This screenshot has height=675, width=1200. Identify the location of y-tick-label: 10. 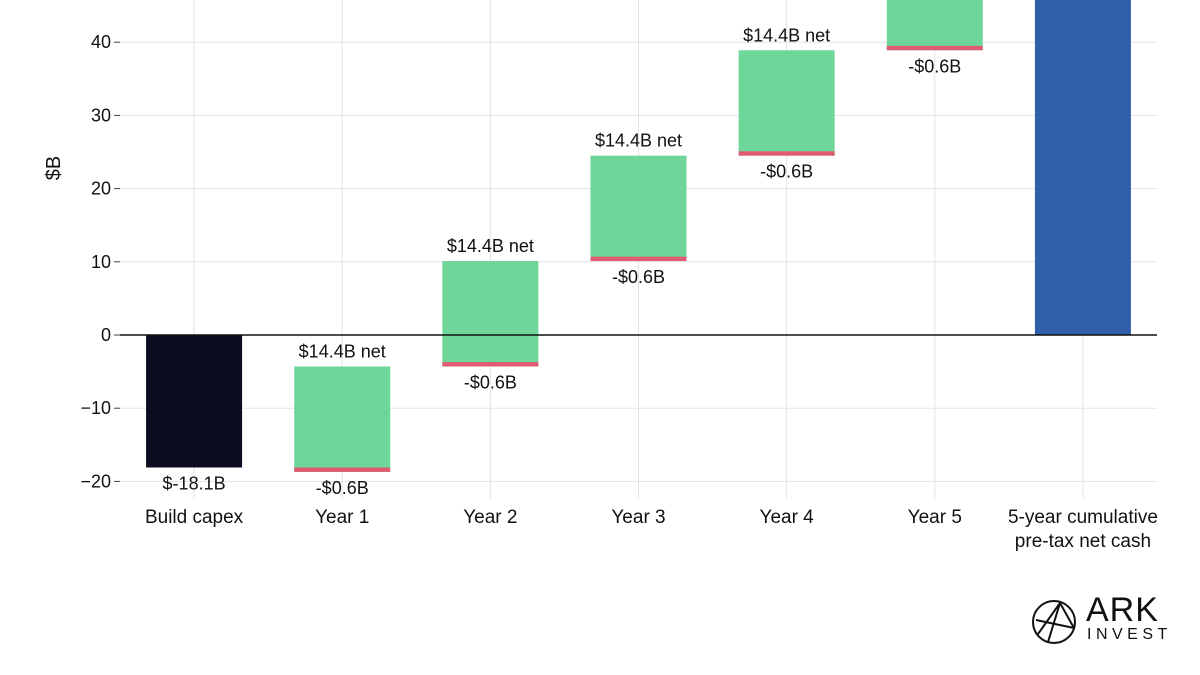
(101, 262).